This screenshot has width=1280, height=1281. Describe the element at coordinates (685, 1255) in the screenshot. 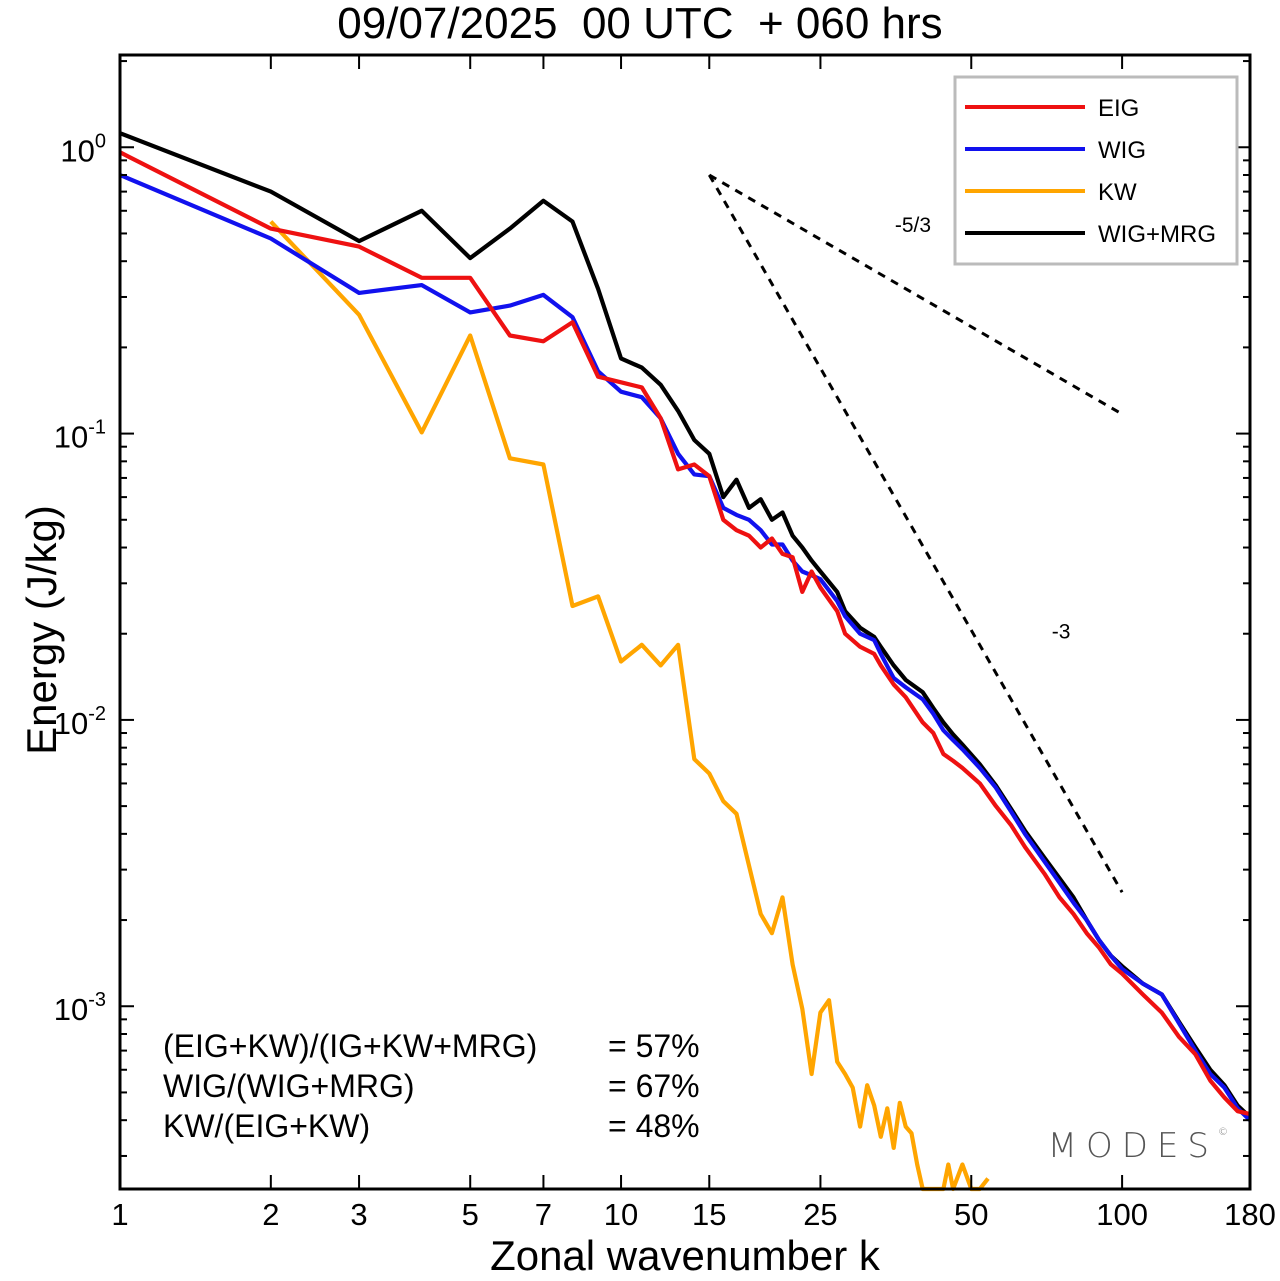

I see `x-axis-label: Zonal wavenumber k` at that location.